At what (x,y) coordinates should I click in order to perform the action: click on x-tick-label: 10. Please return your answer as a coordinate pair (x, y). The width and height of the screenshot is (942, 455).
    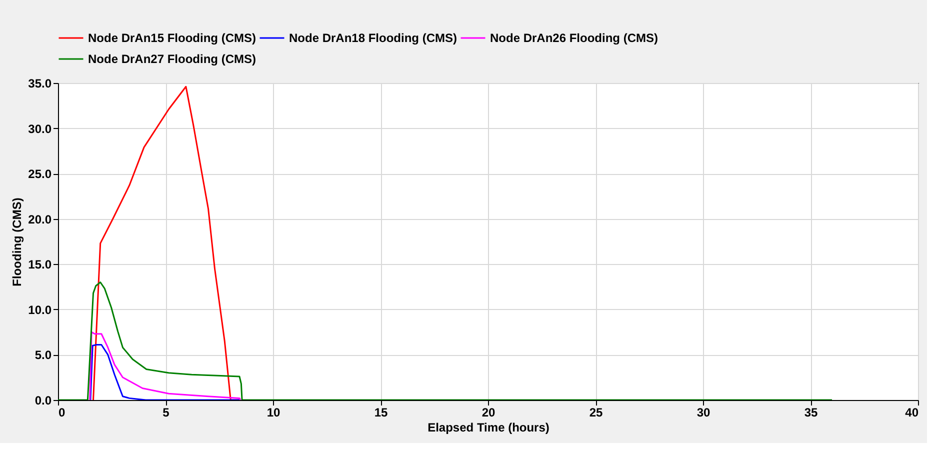
    Looking at the image, I should click on (273, 413).